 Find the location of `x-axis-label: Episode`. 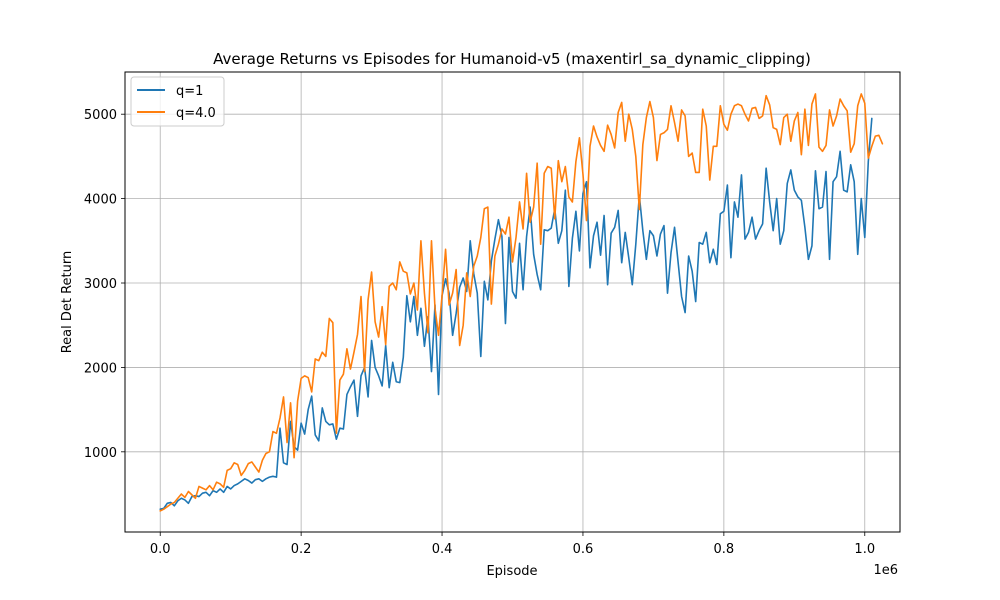

x-axis-label: Episode is located at coordinates (511, 571).